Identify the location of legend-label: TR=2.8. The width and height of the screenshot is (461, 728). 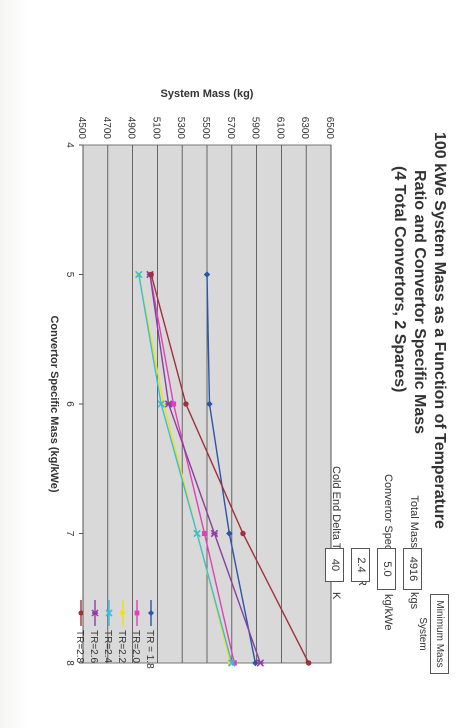
(79, 647).